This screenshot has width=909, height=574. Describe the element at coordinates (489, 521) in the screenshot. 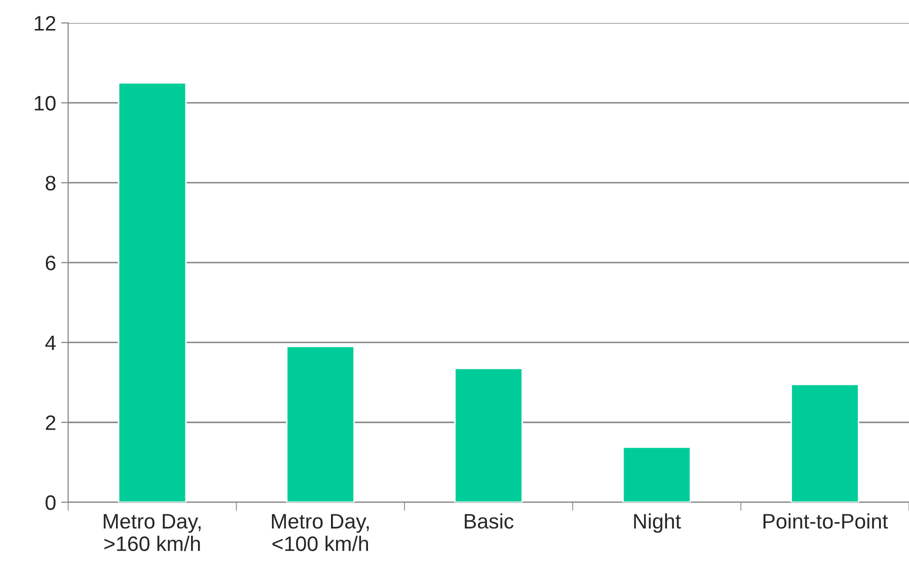

I see `x-tick-label: Basic` at that location.